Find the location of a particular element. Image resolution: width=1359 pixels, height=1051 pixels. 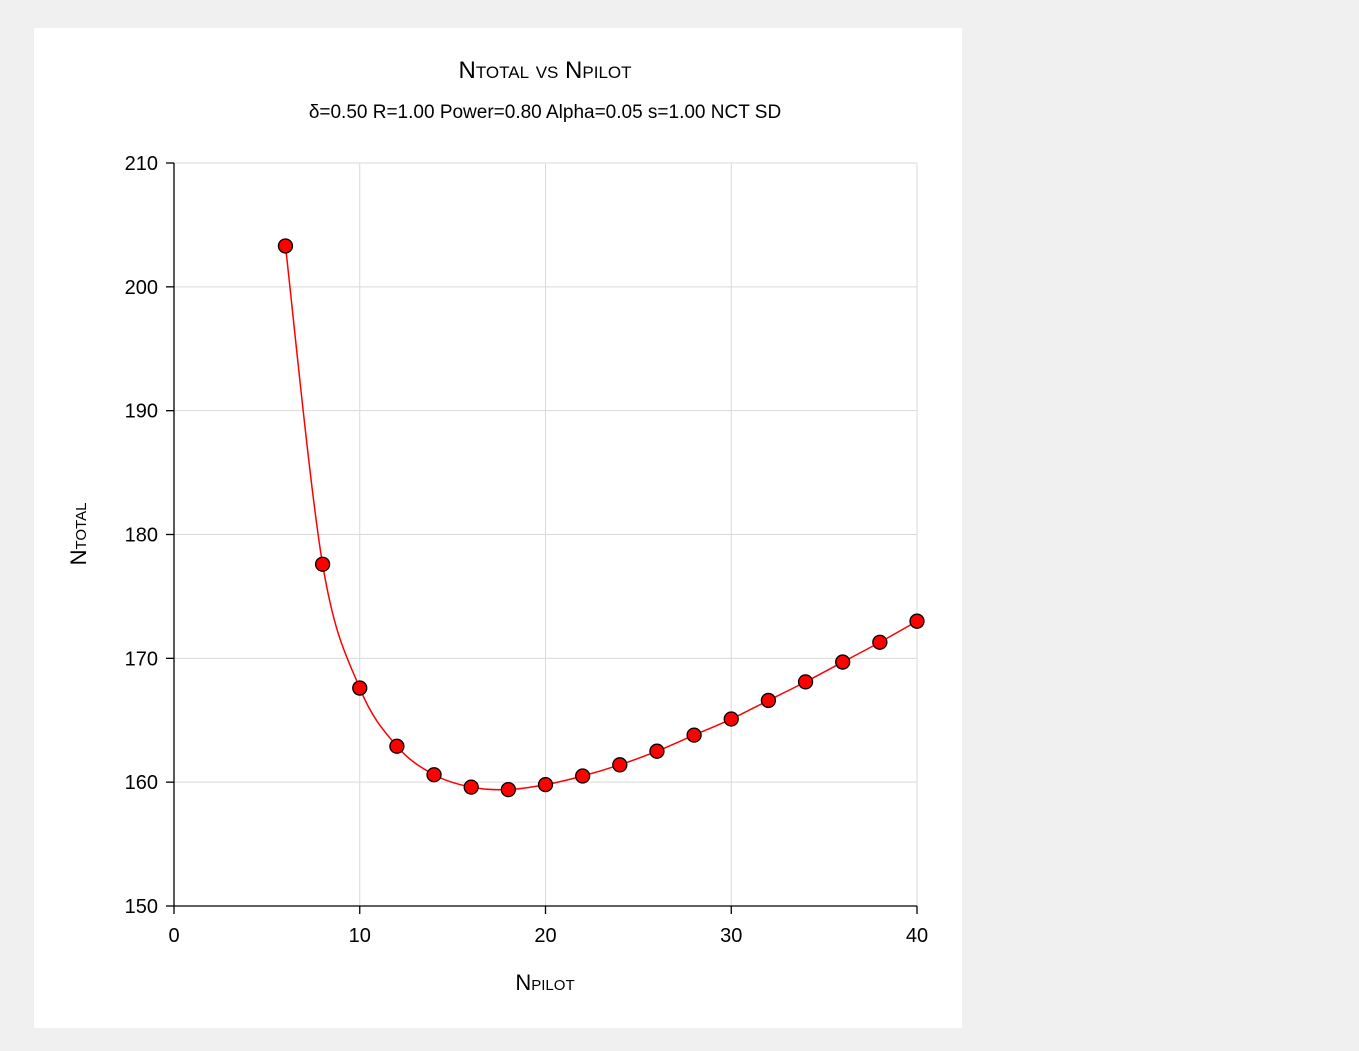

y-tick-label: 180 is located at coordinates (141, 536).